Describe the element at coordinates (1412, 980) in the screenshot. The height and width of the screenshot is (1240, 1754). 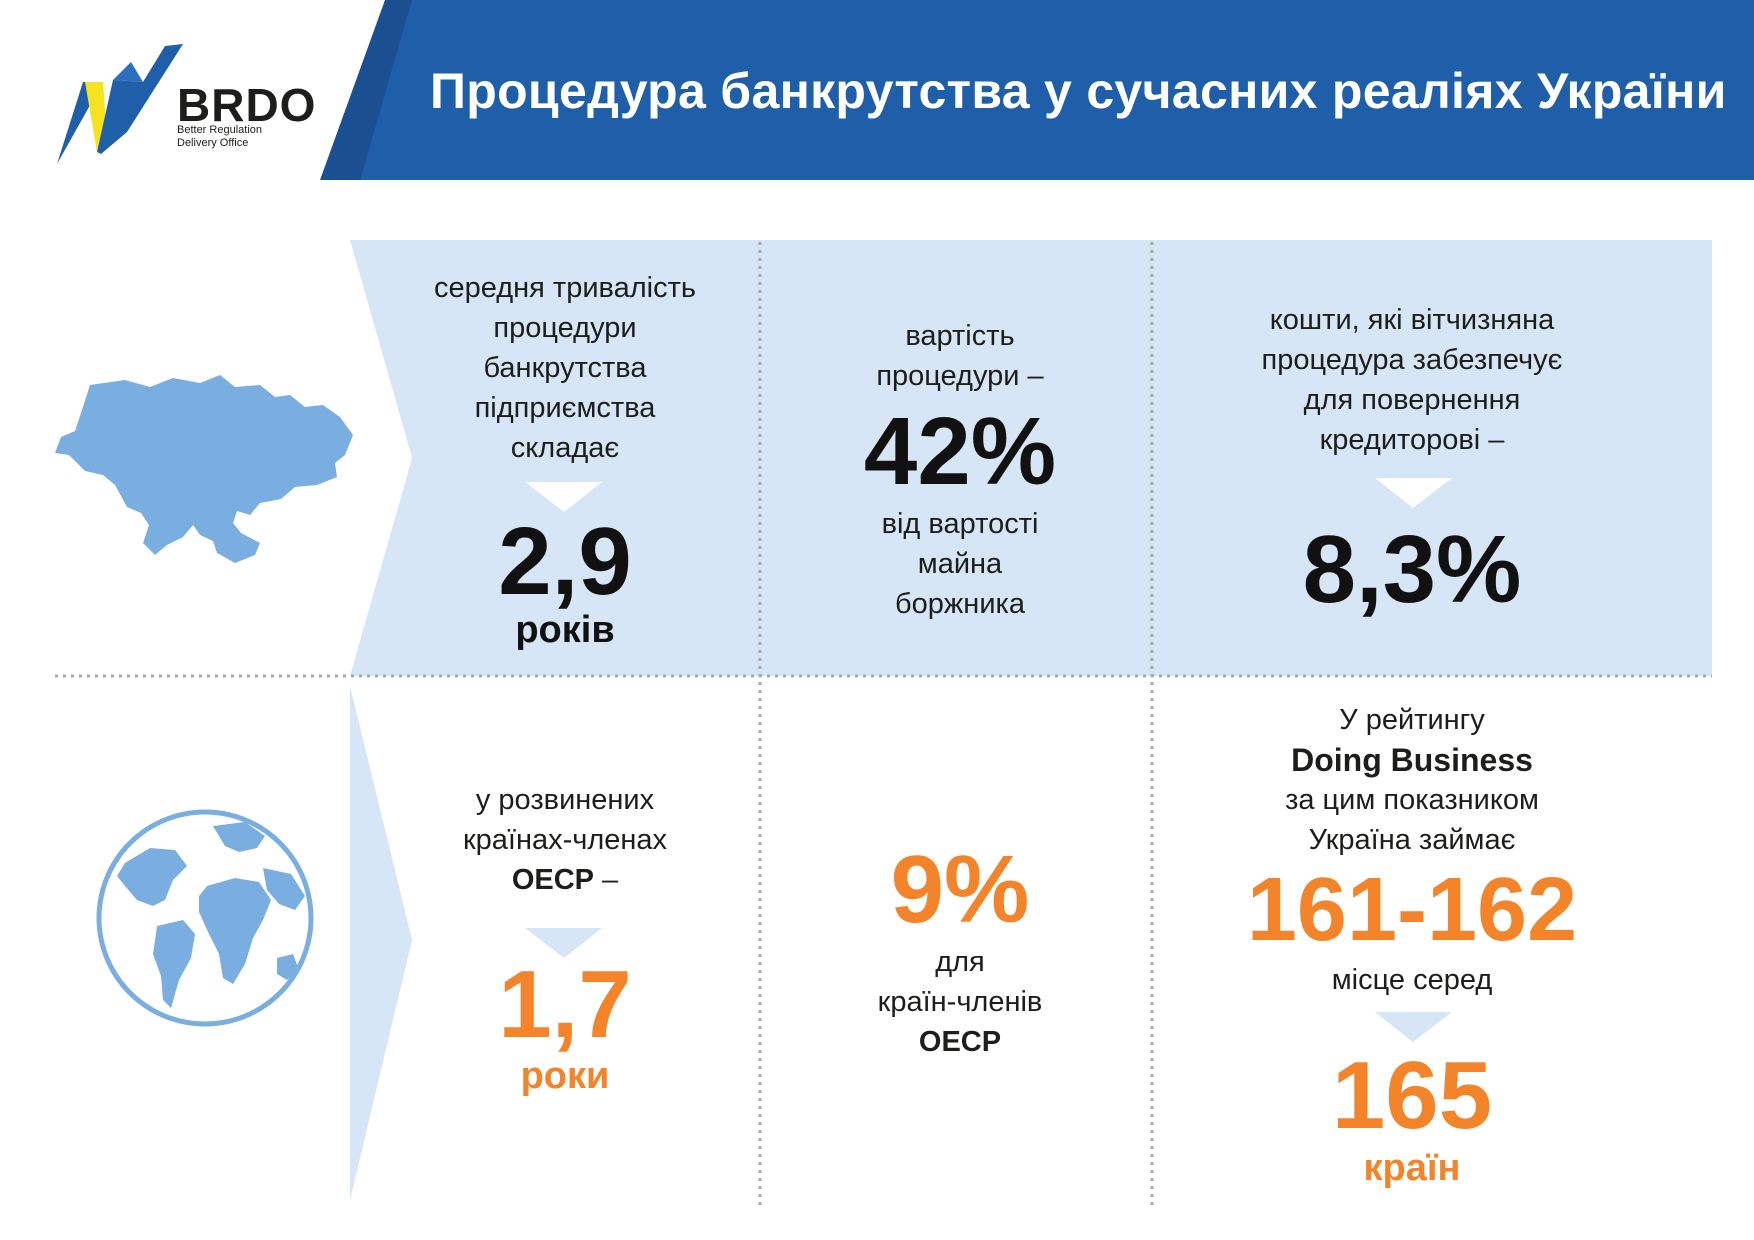
I see `ranking-after: місце серед` at that location.